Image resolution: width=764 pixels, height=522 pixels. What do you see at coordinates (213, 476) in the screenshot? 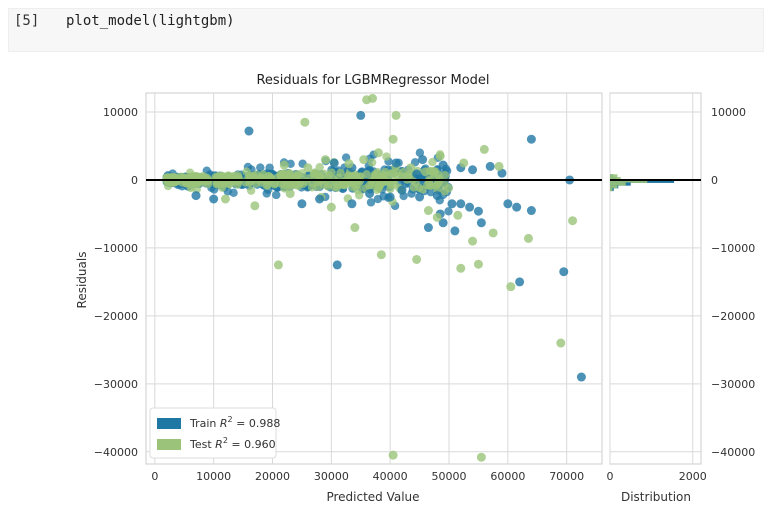
I see `x-tick-label: 10000` at bounding box center [213, 476].